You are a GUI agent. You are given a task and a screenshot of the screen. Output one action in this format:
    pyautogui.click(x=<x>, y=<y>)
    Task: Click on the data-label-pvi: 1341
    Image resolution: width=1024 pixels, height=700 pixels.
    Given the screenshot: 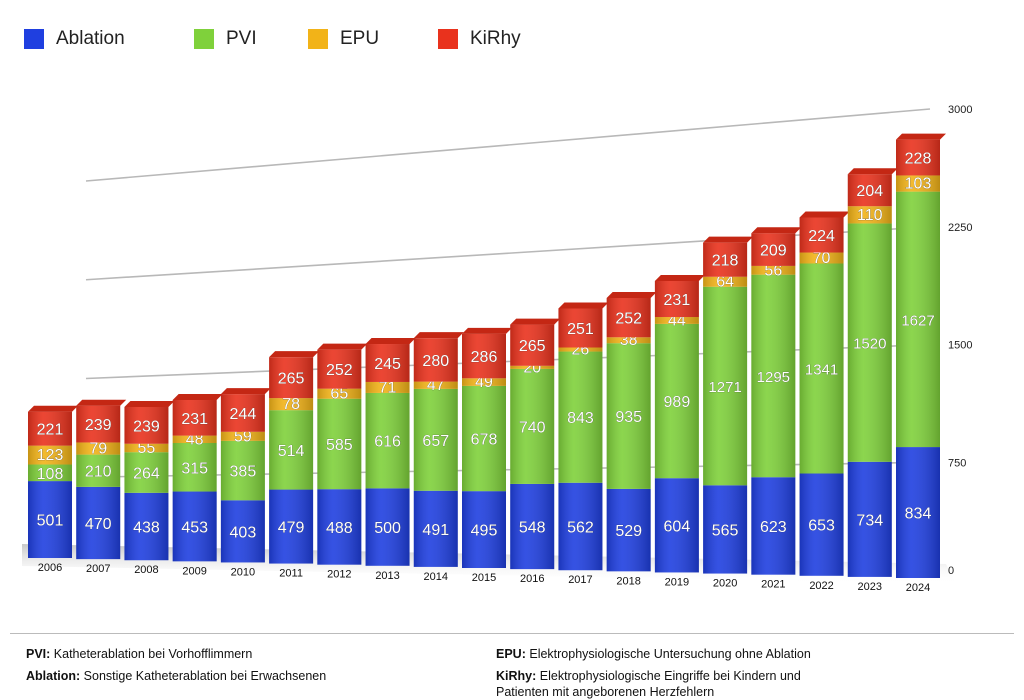 What is the action you would take?
    pyautogui.click(x=821, y=370)
    